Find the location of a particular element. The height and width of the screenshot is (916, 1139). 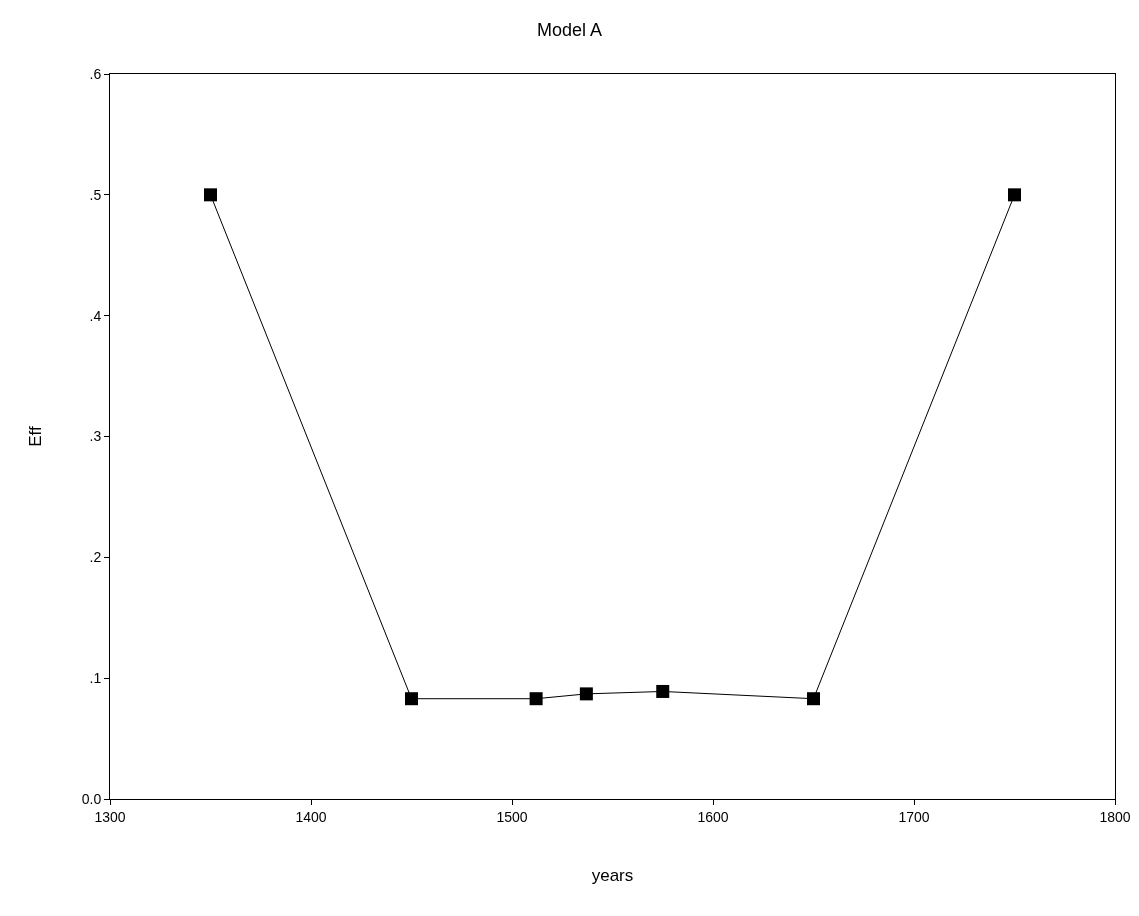

x-tick-label: 1700 is located at coordinates (914, 816).